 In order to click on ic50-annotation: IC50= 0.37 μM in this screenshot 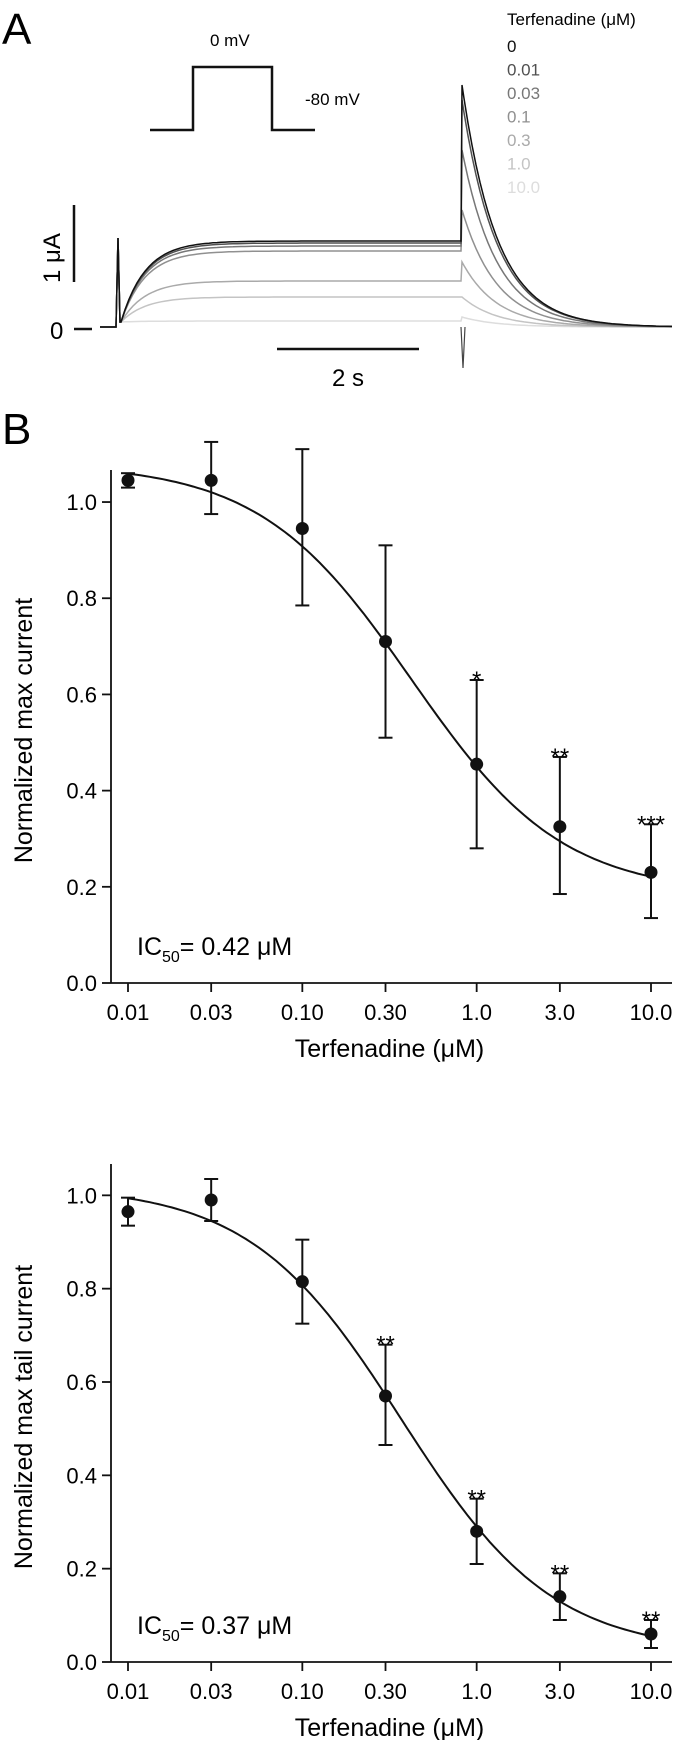, I will do `click(214, 1628)`.